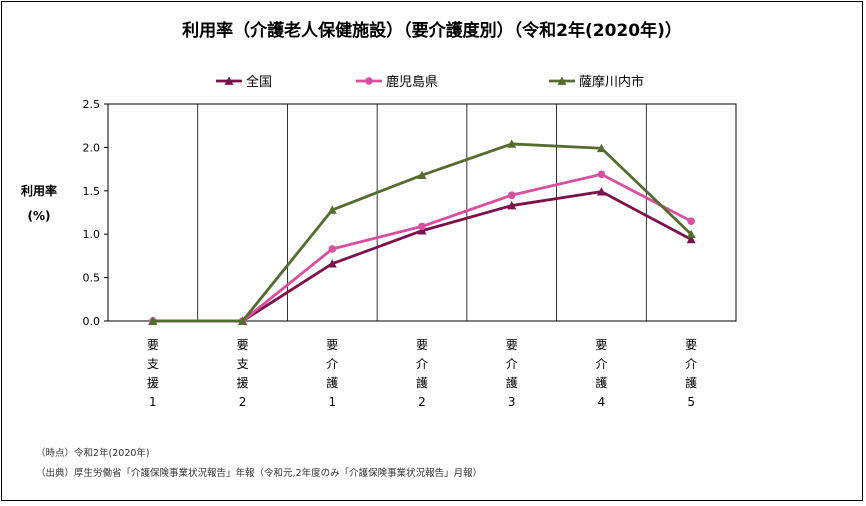 The width and height of the screenshot is (866, 506). Describe the element at coordinates (39, 190) in the screenshot. I see `y-axis-label-line1: 利用率` at that location.